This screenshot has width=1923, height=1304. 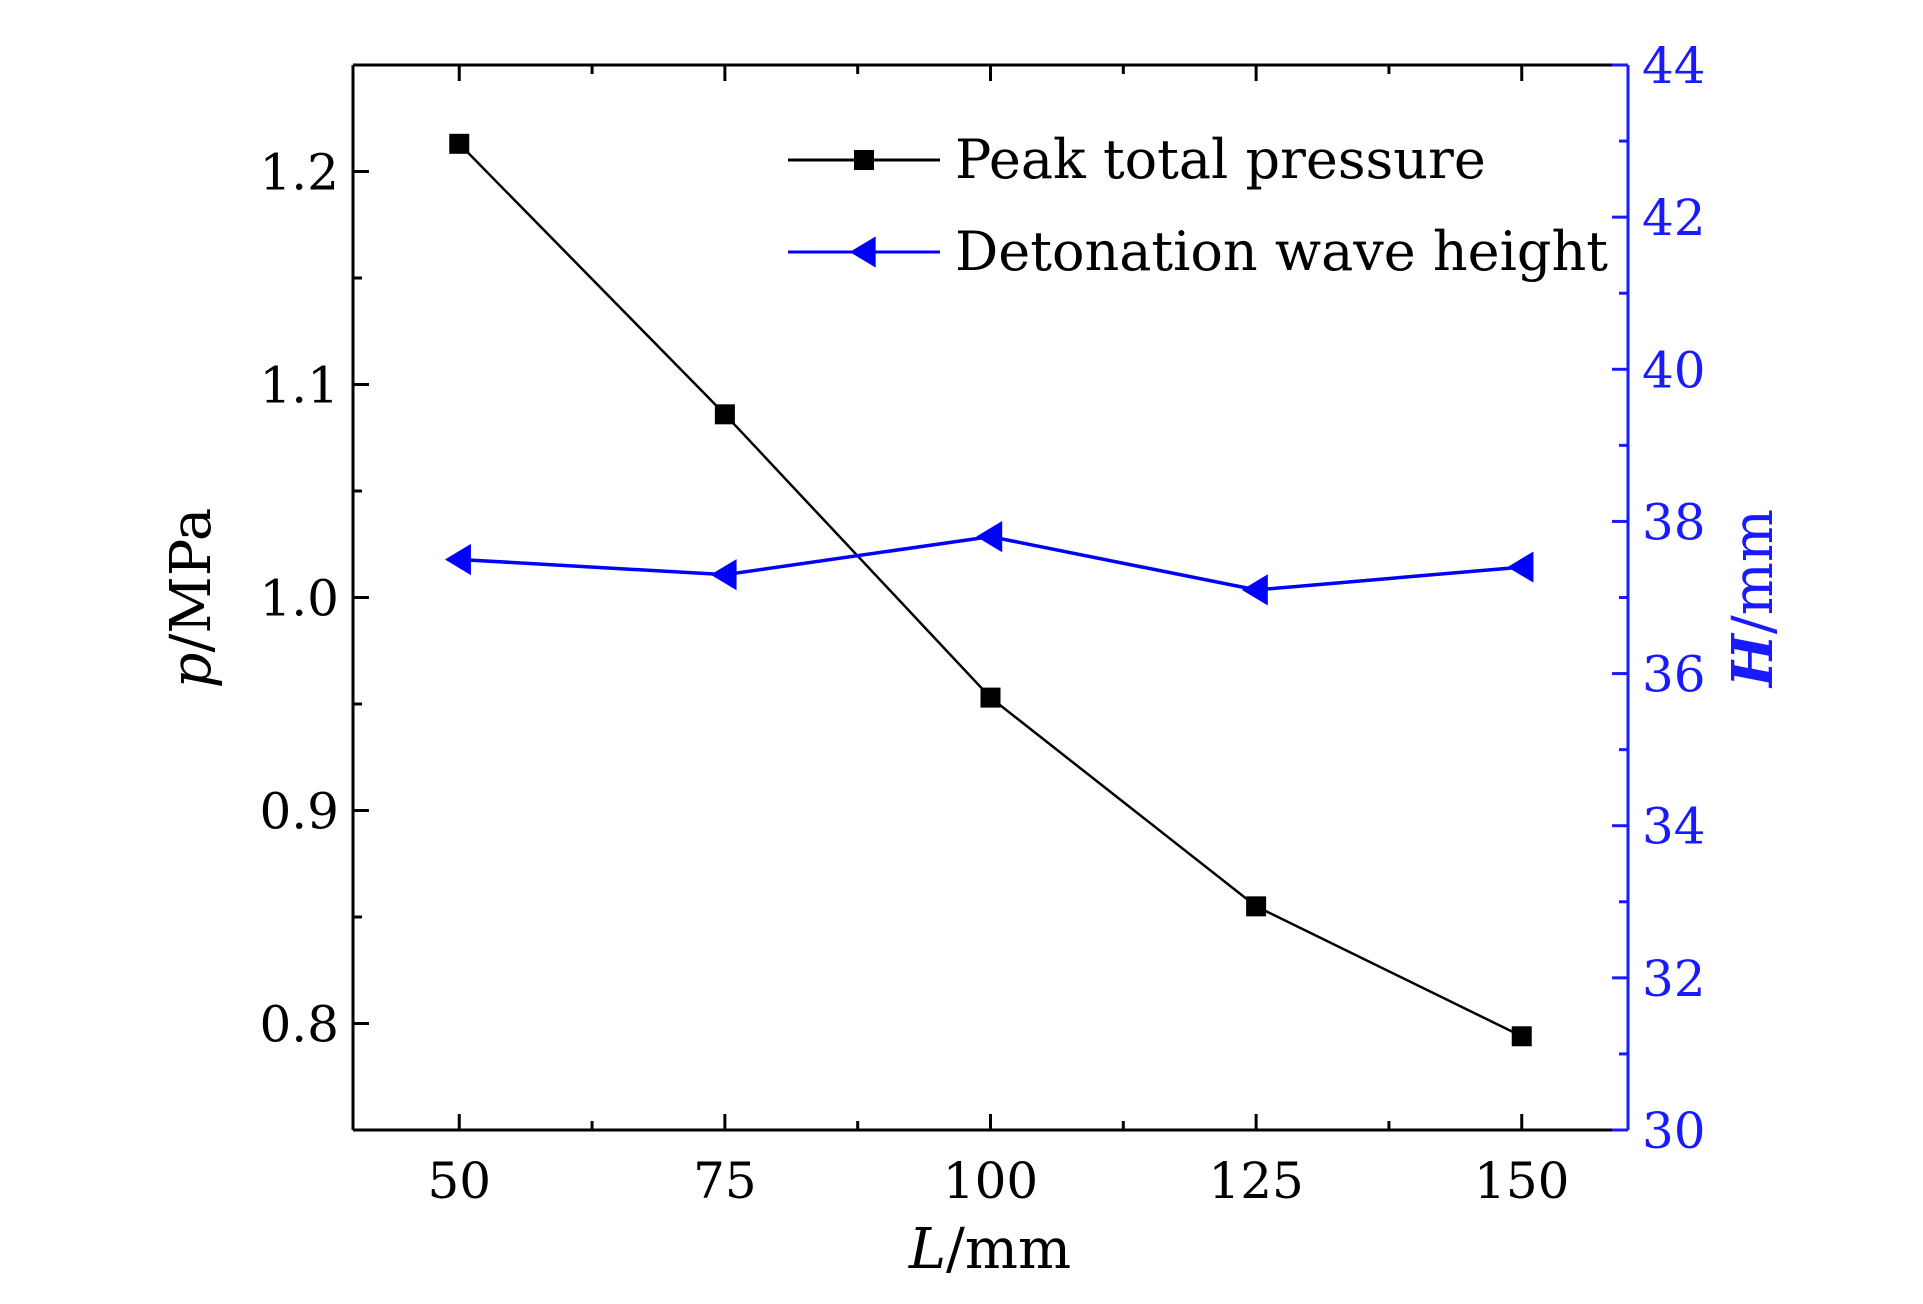 What do you see at coordinates (862, 252) in the screenshot?
I see `legend-triangle-marker` at bounding box center [862, 252].